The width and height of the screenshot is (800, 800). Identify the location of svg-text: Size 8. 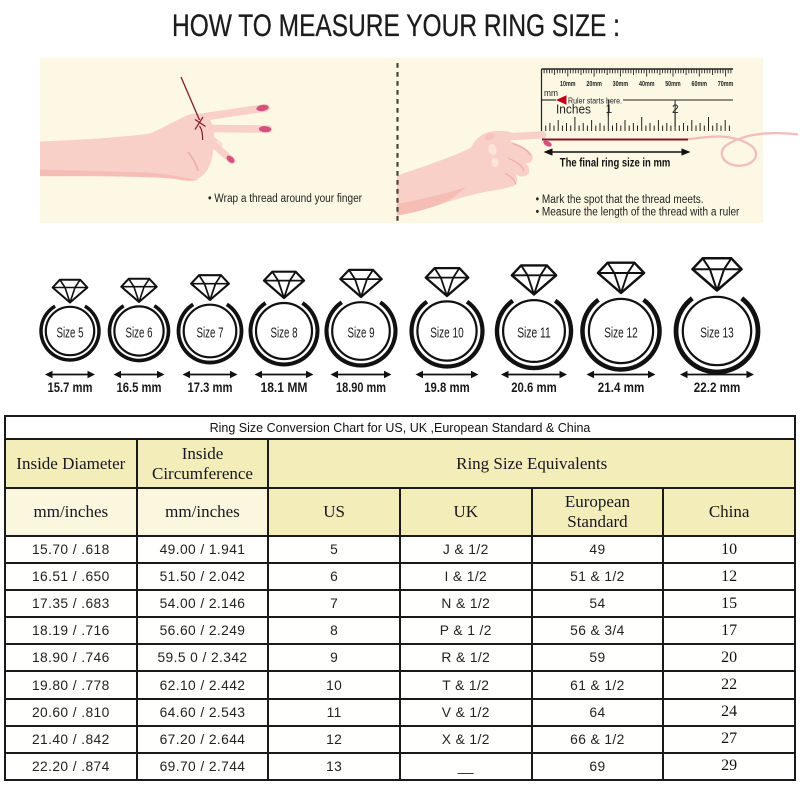
(284, 333).